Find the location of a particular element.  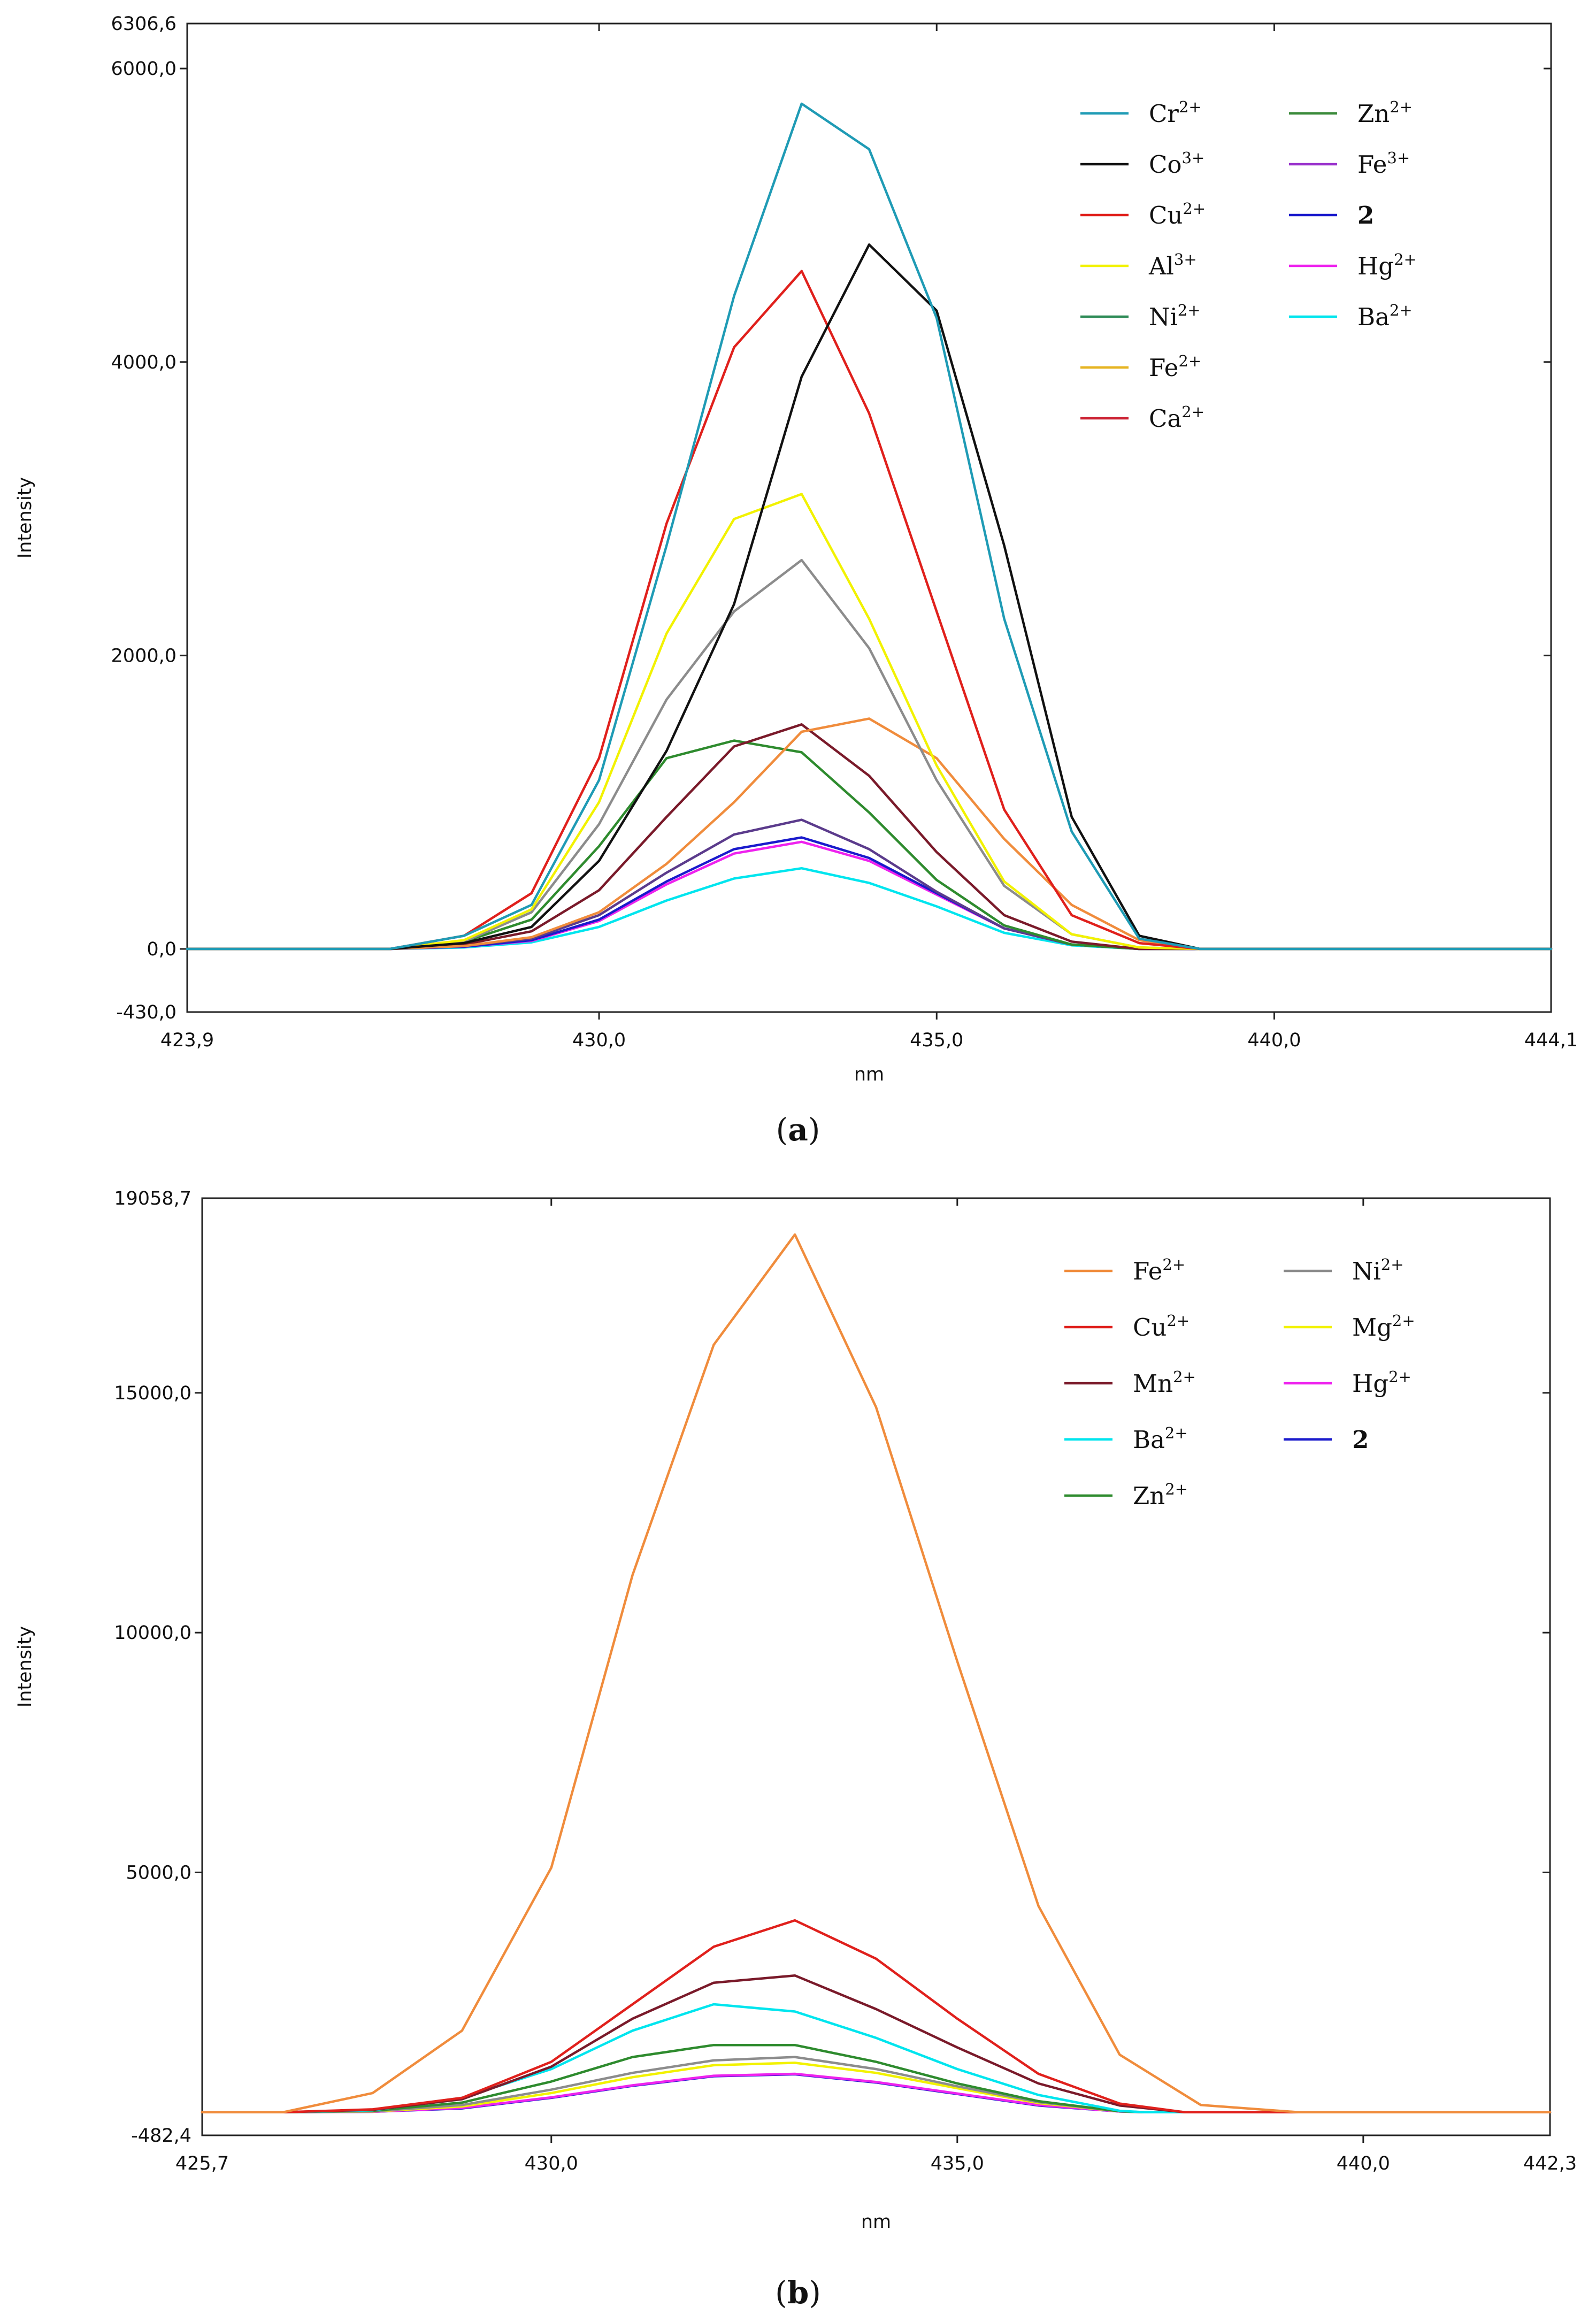

panel-b-legend-entry: Fe2+ is located at coordinates (1124, 1270).